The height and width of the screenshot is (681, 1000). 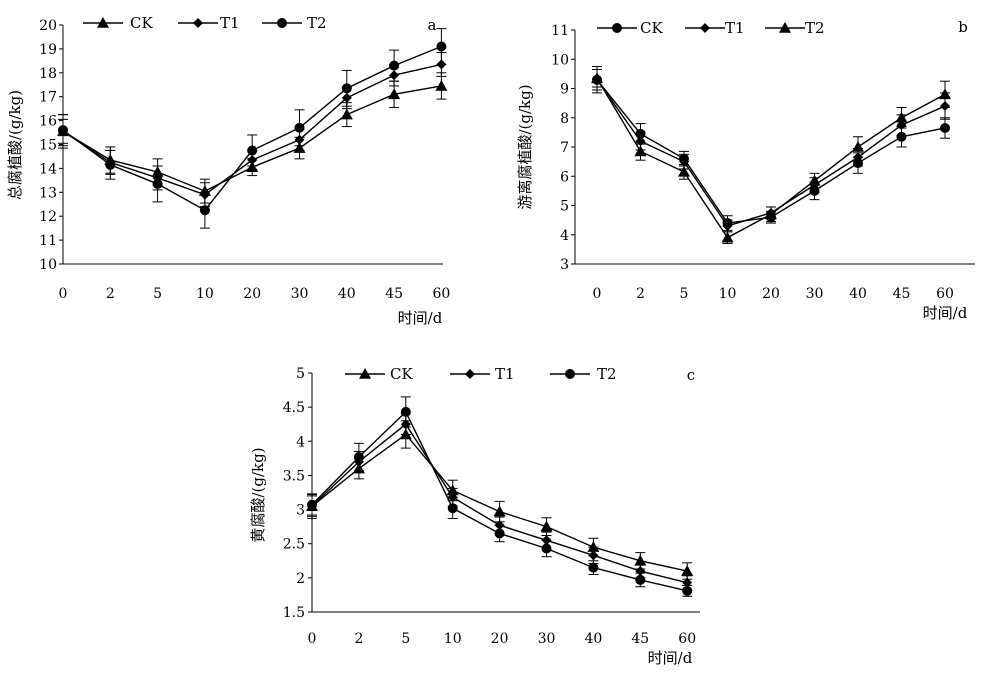 What do you see at coordinates (294, 545) in the screenshot?
I see `y-tick-label: 2.5` at bounding box center [294, 545].